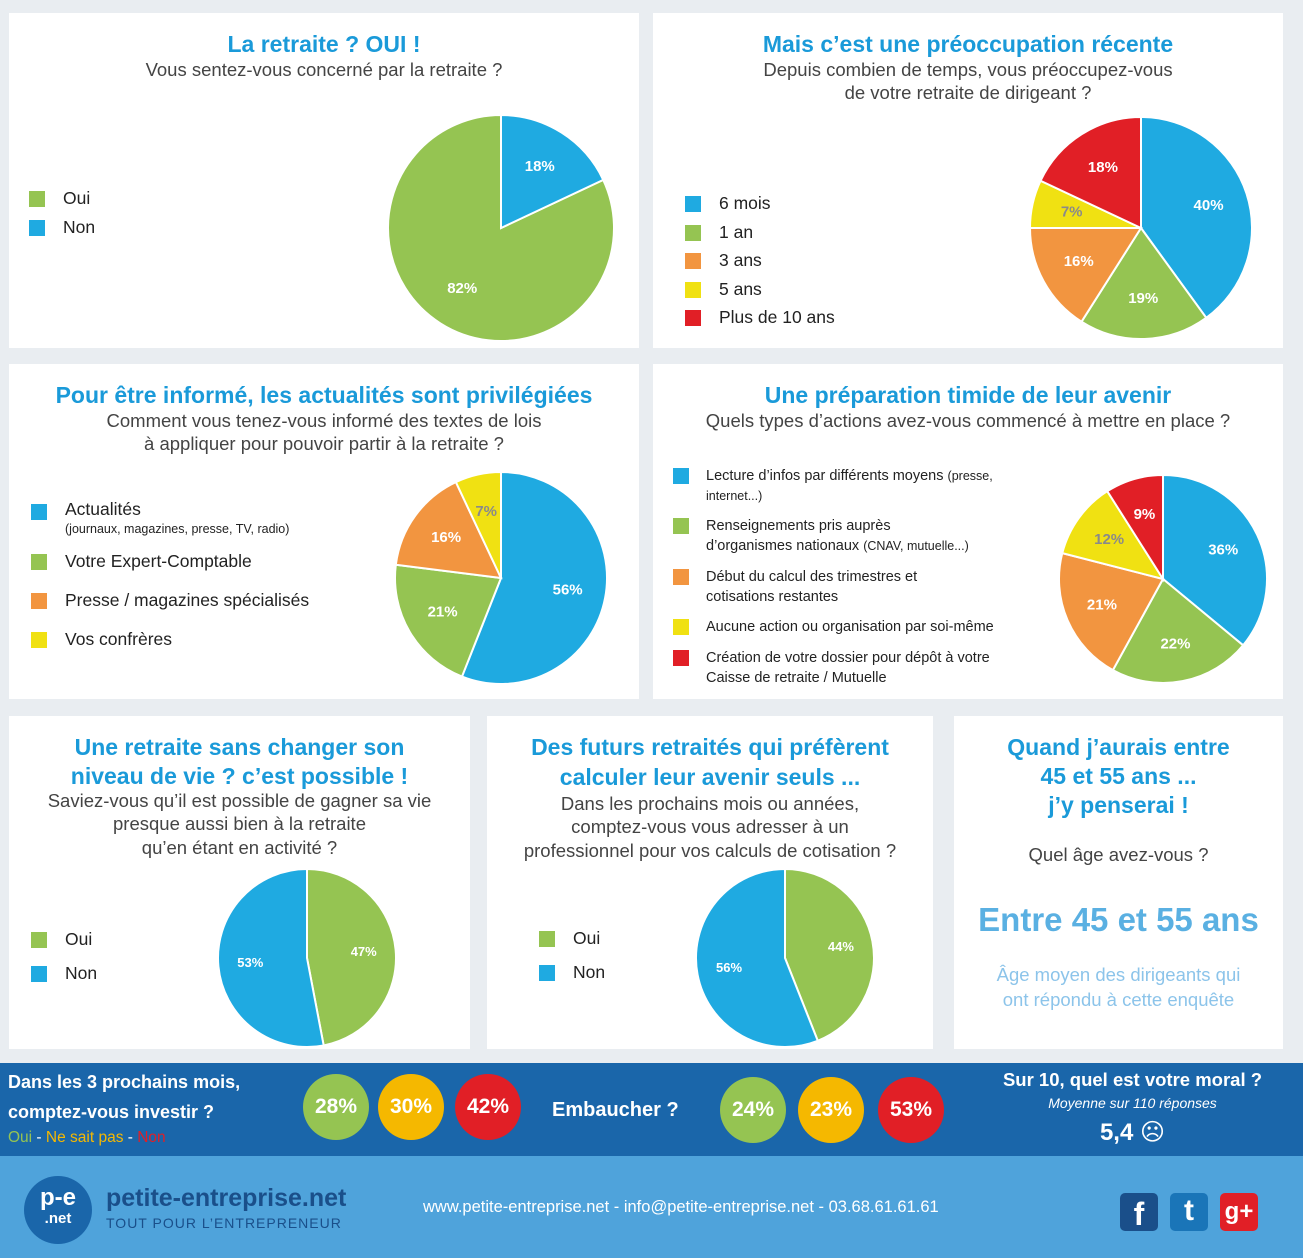 Image resolution: width=1303 pixels, height=1258 pixels. Describe the element at coordinates (772, 597) in the screenshot. I see `legend-label: cotisations restantes` at that location.